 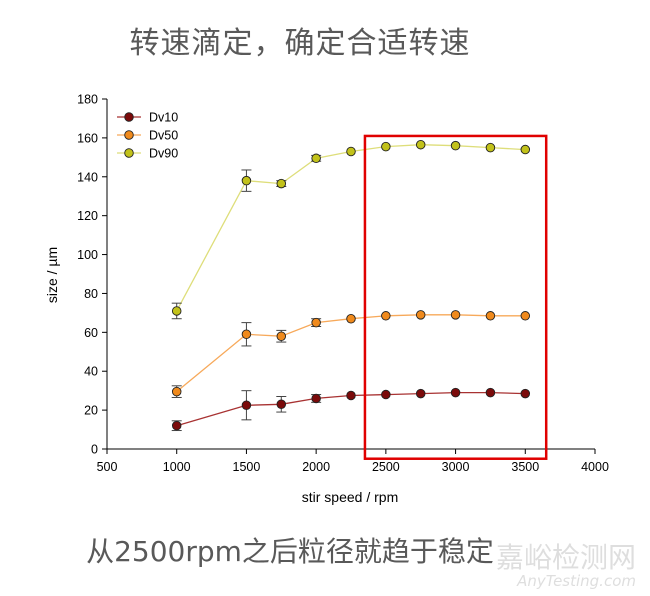 I want to click on x-tick-label: 2000, so click(x=316, y=467).